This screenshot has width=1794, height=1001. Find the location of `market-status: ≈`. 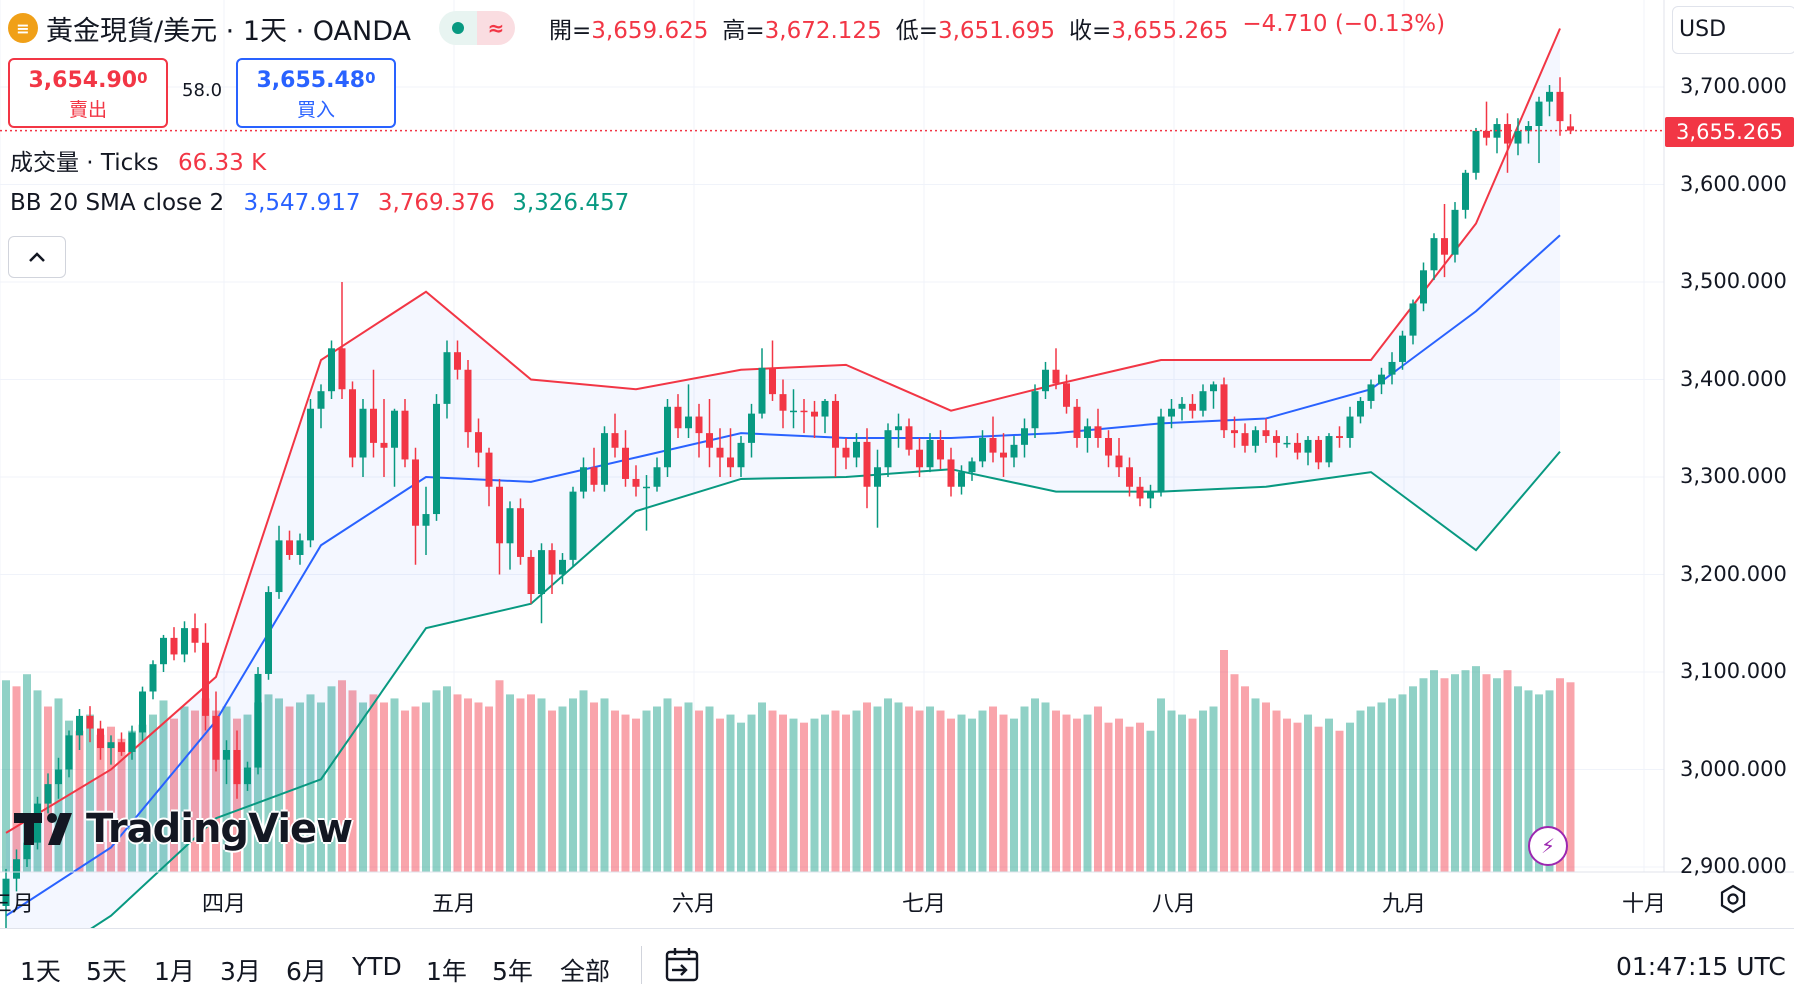

market-status: ≈ is located at coordinates (477, 28).